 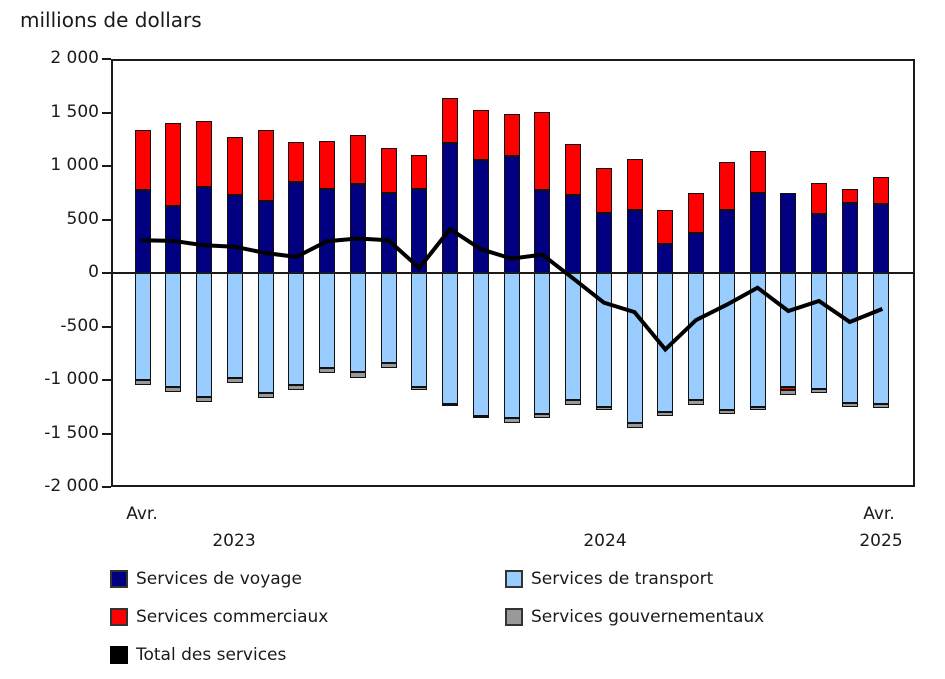 What do you see at coordinates (881, 541) in the screenshot?
I see `x-tick-label-2025: 2025` at bounding box center [881, 541].